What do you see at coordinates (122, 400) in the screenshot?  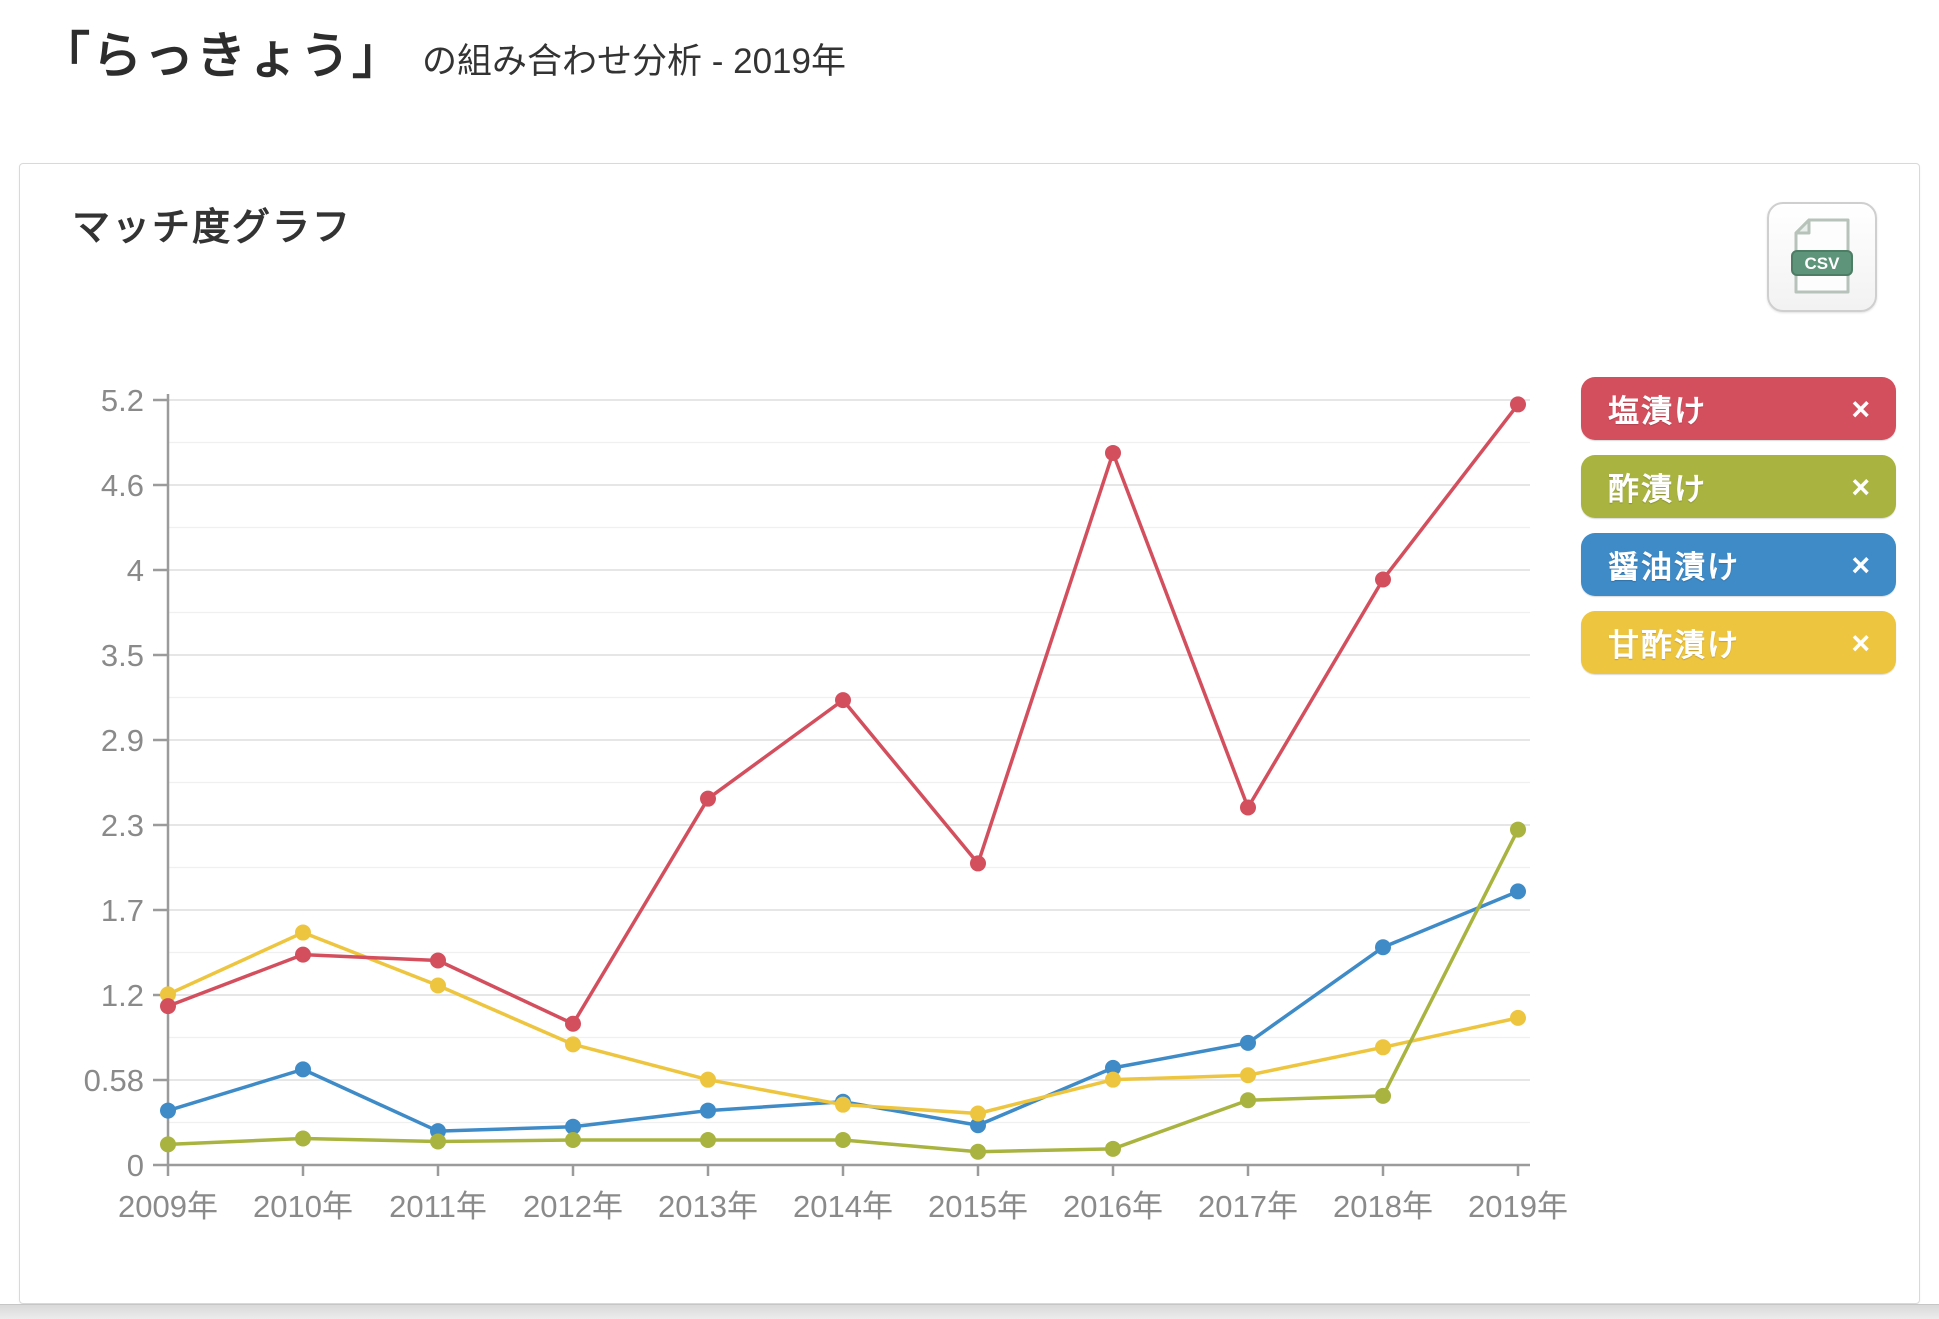 I see `y-tick-label: 5.2` at bounding box center [122, 400].